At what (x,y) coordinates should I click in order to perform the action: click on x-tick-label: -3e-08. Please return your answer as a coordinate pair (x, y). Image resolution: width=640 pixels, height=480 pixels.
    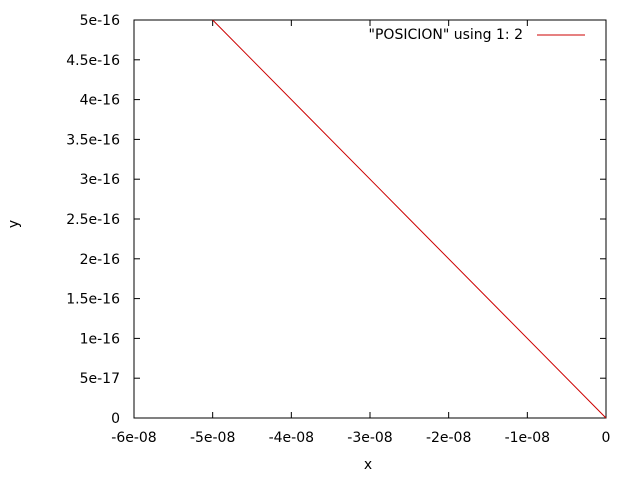
    Looking at the image, I should click on (369, 438).